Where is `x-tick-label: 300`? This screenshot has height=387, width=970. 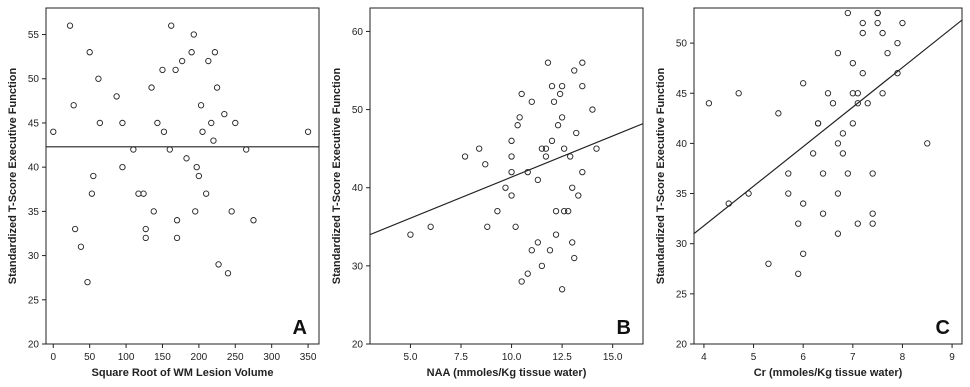 x-tick-label: 300 is located at coordinates (271, 357).